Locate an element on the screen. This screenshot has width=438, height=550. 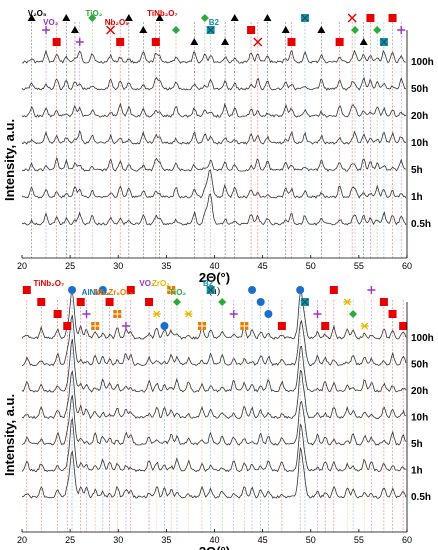
x-tick-label: 55 is located at coordinates (359, 266).